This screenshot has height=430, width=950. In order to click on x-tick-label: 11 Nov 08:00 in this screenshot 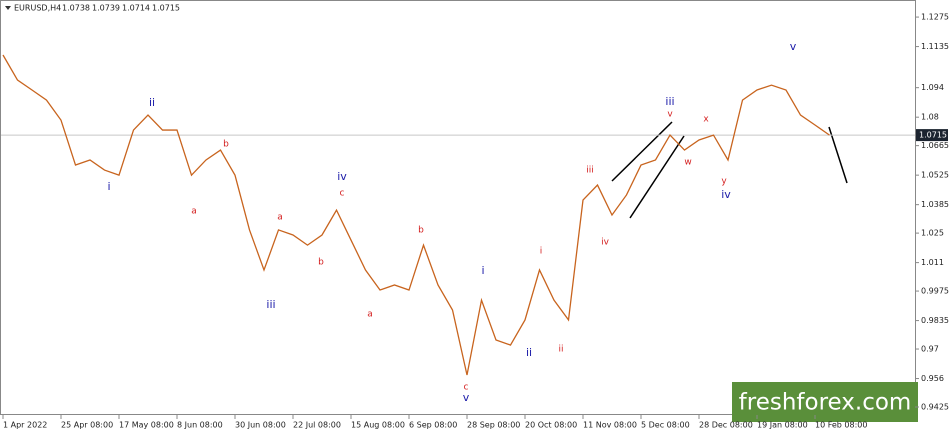, I will do `click(610, 425)`.